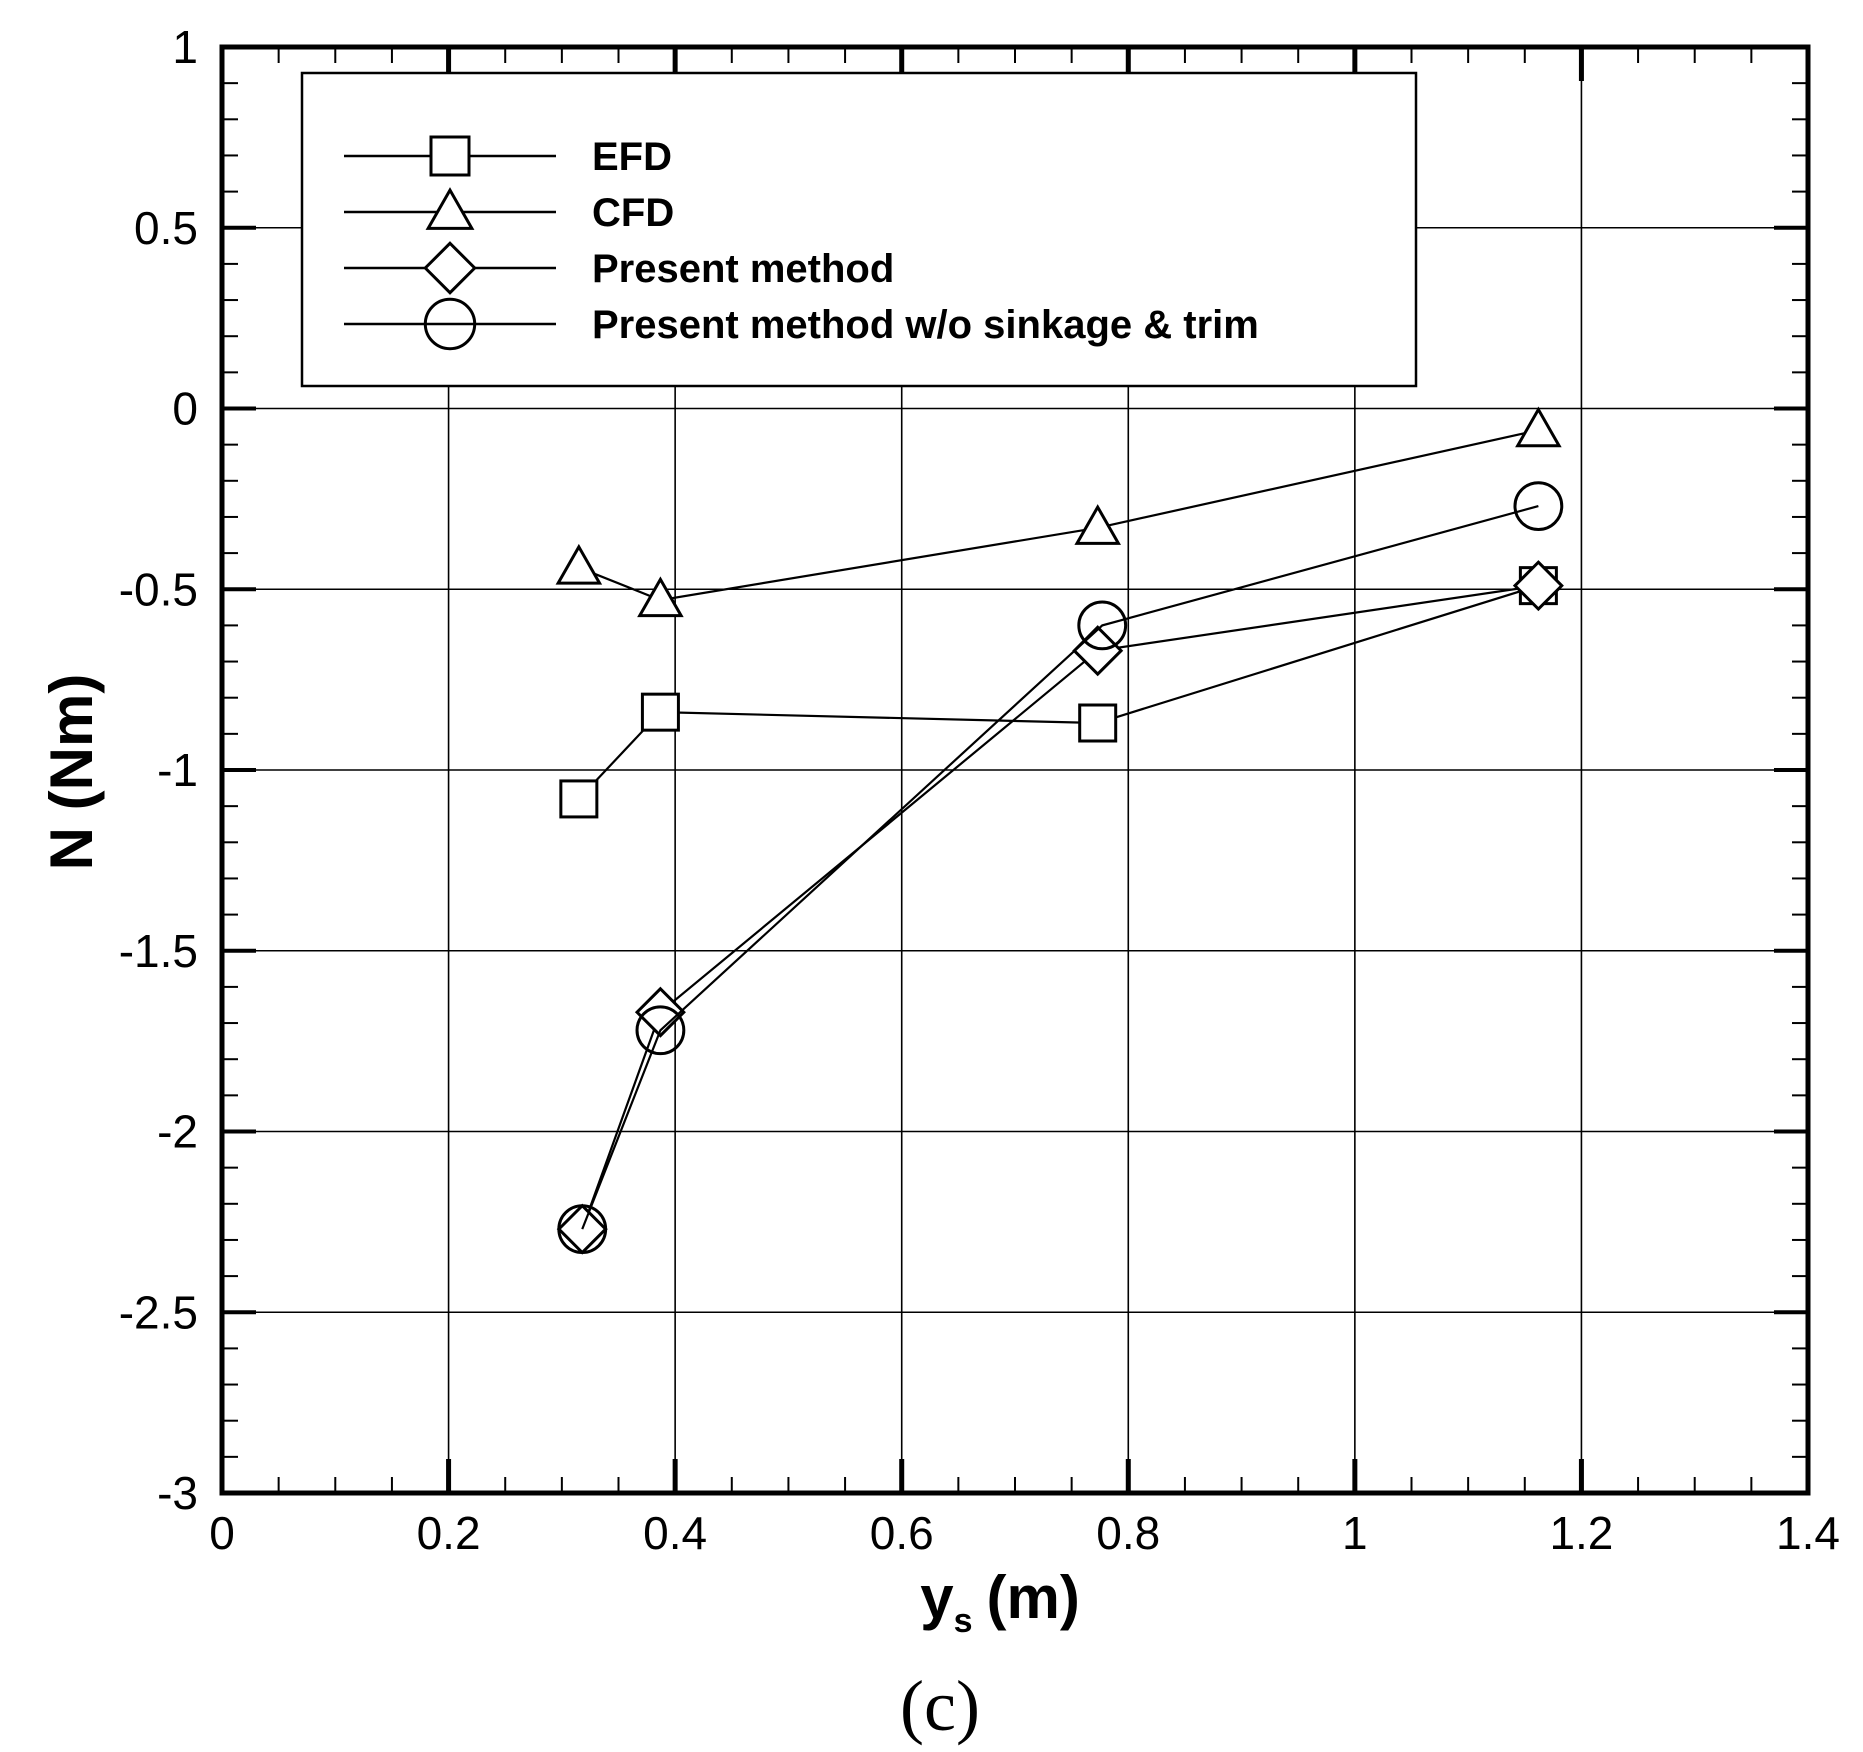  What do you see at coordinates (158, 589) in the screenshot?
I see `y-tick-label: -0.5` at bounding box center [158, 589].